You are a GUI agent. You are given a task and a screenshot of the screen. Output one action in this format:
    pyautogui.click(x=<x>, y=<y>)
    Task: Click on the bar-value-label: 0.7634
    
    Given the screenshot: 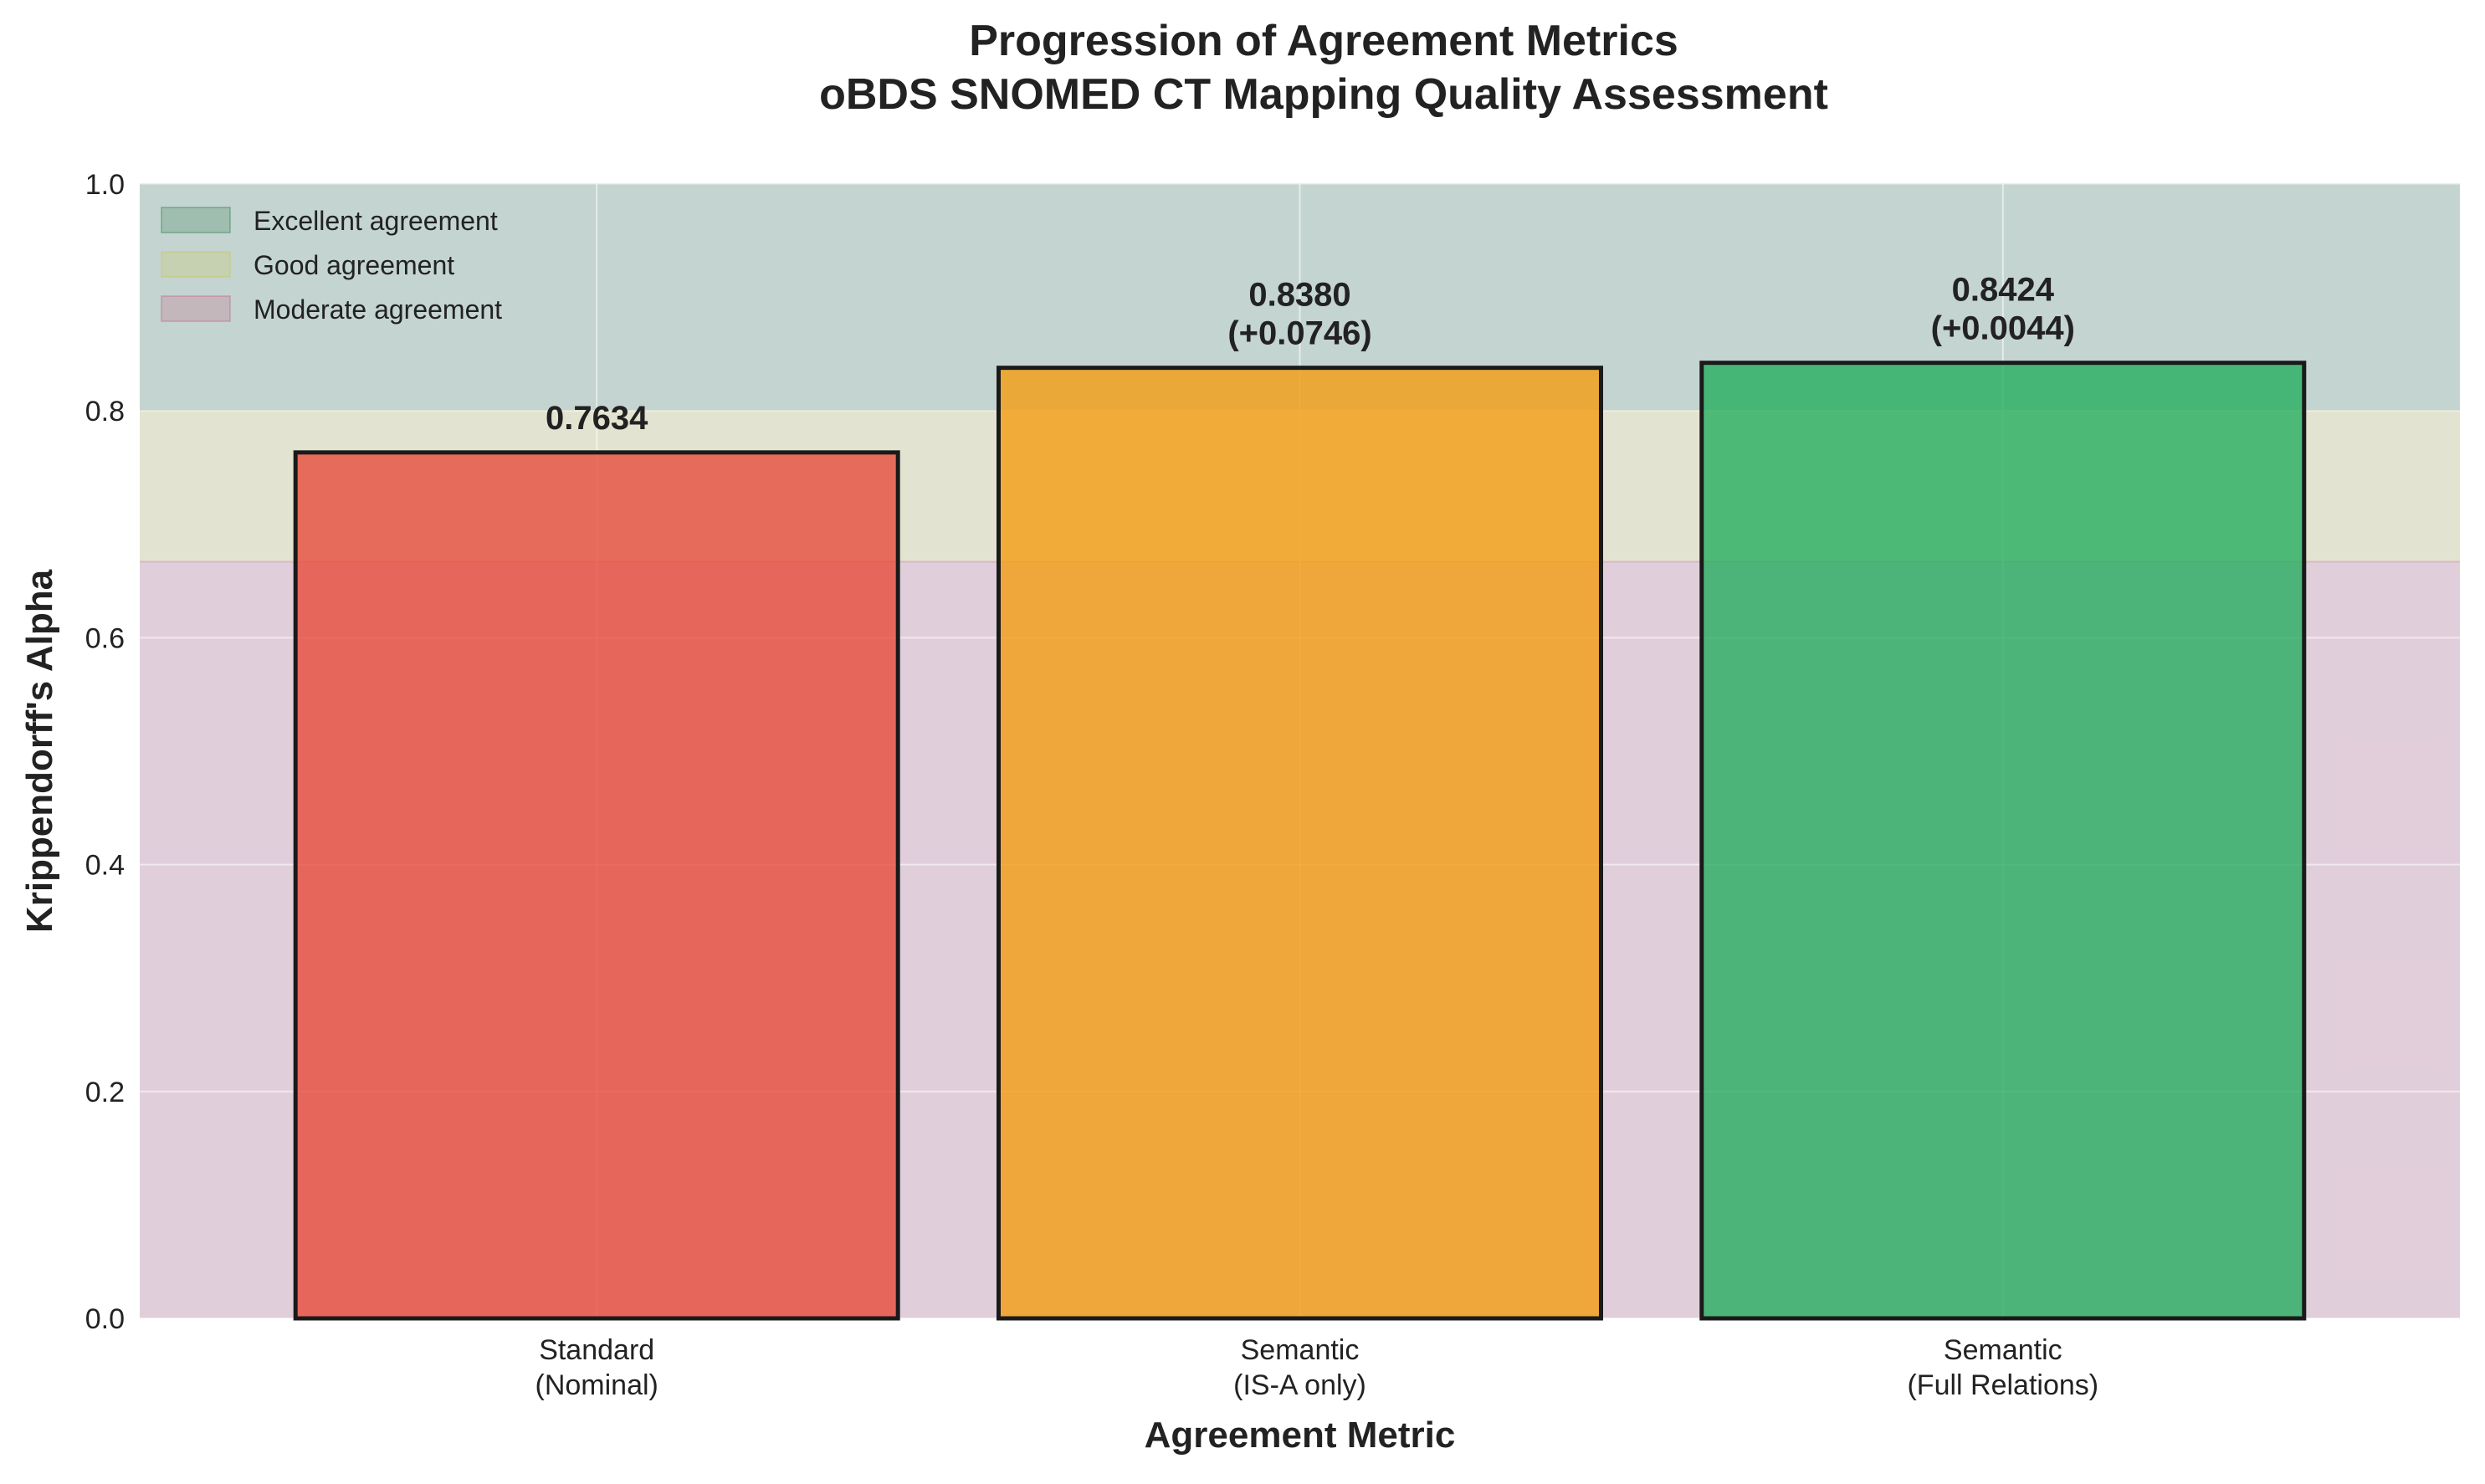 What is the action you would take?
    pyautogui.click(x=597, y=418)
    